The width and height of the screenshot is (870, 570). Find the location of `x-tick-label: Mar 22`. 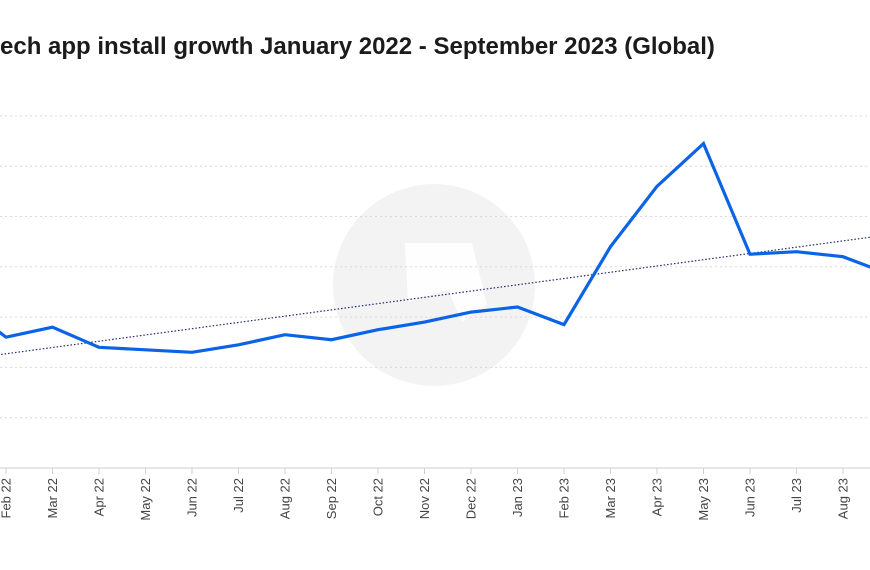

x-tick-label: Mar 22 is located at coordinates (52, 498).